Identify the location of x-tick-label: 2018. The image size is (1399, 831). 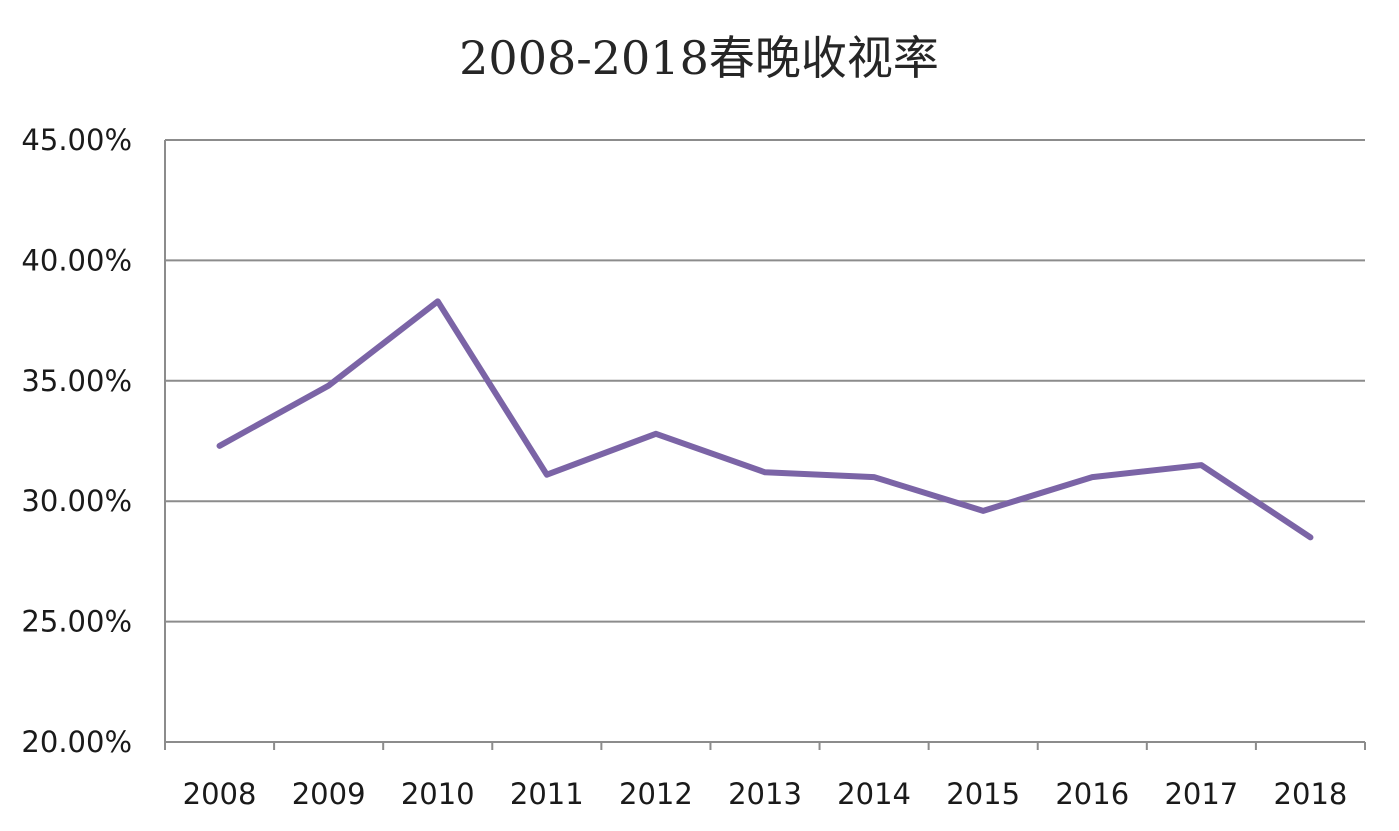
(1311, 794).